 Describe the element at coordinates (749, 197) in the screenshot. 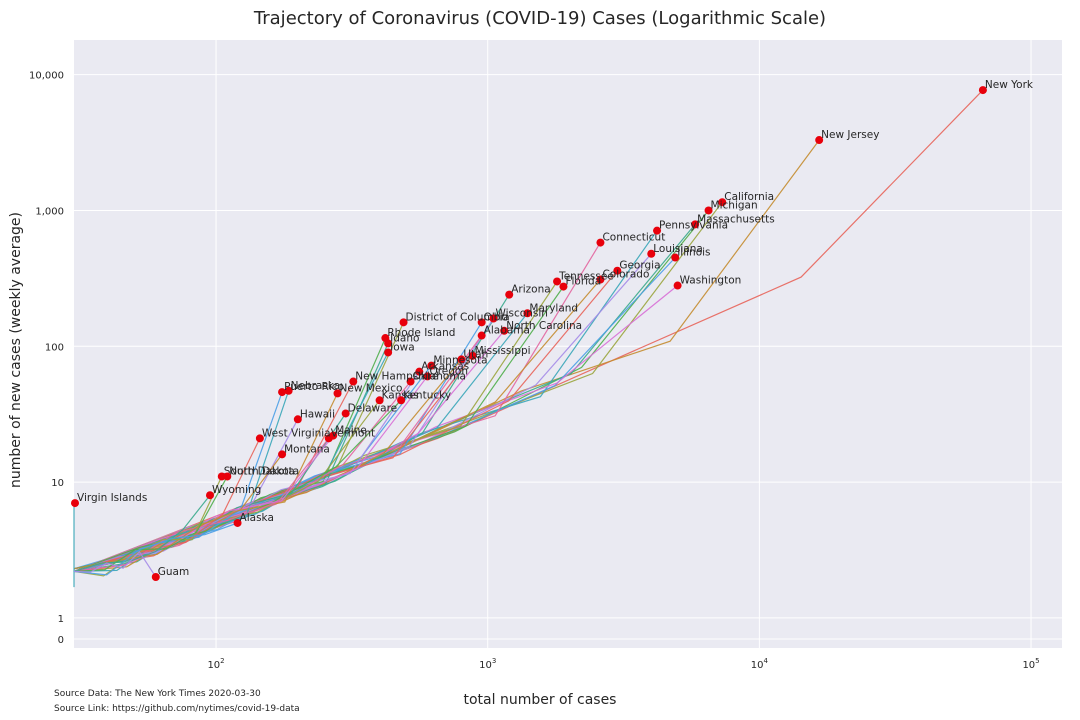

I see `state-label: California` at that location.